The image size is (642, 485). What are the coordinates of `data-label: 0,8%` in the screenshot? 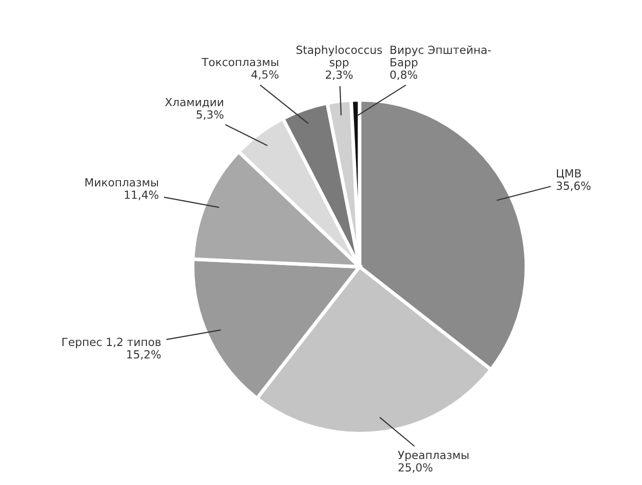 It's located at (404, 75).